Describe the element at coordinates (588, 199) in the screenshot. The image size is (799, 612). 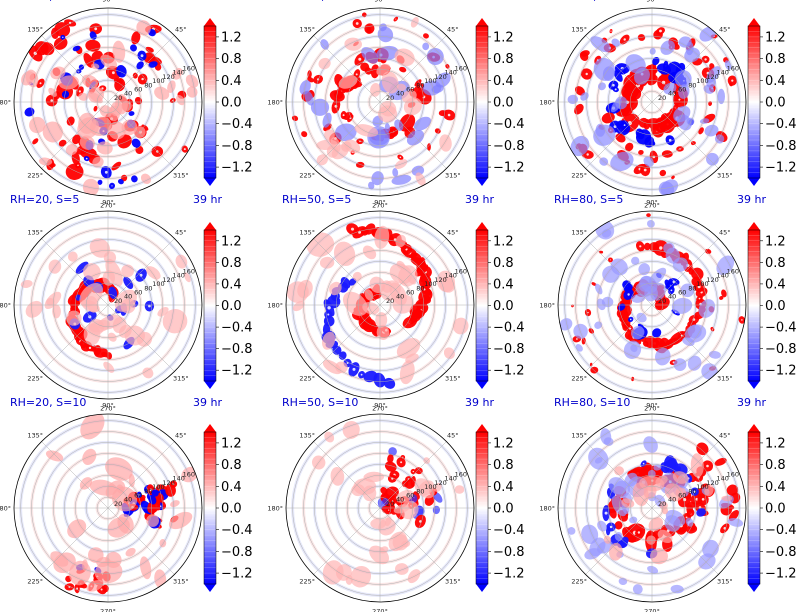
I see `panel-title: RH=80, S=5` at that location.